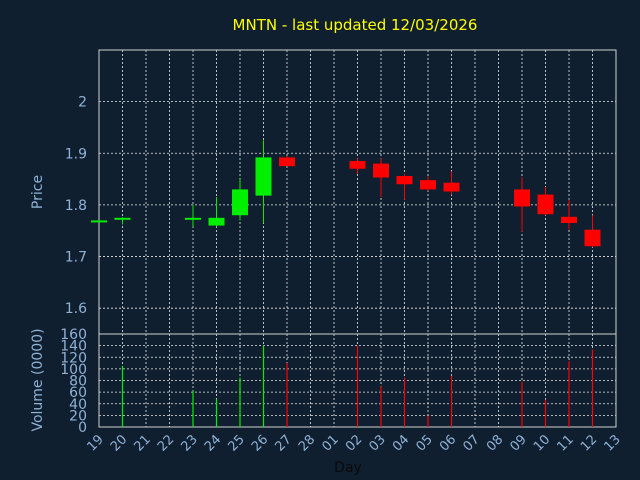  I want to click on x-tick-label: 24, so click(213, 443).